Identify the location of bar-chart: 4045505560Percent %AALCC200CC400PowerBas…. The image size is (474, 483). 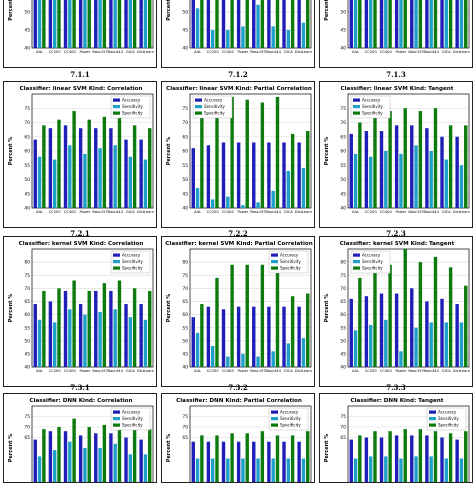
(396, 34).